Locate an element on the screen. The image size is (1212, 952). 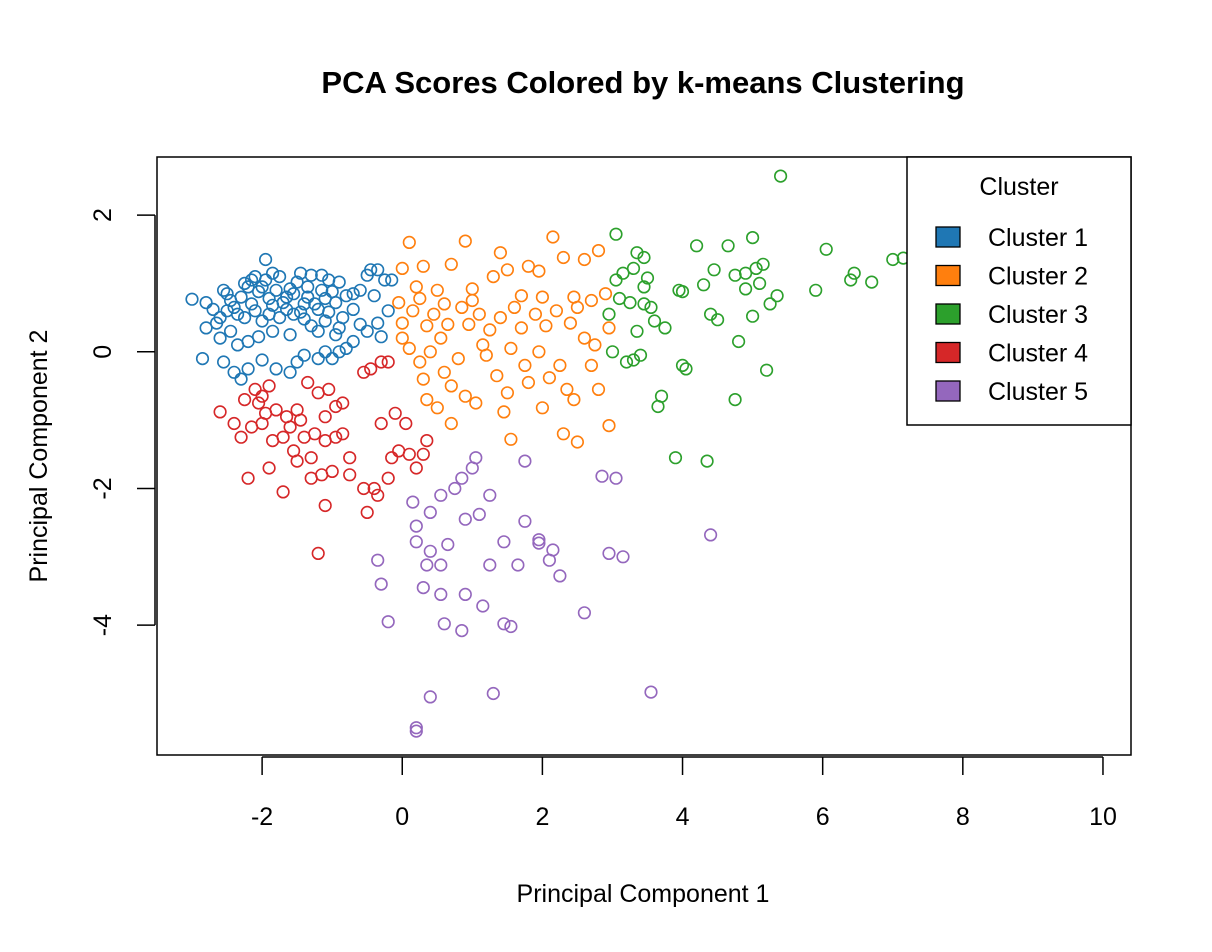
x-tick-label: -2 is located at coordinates (262, 817).